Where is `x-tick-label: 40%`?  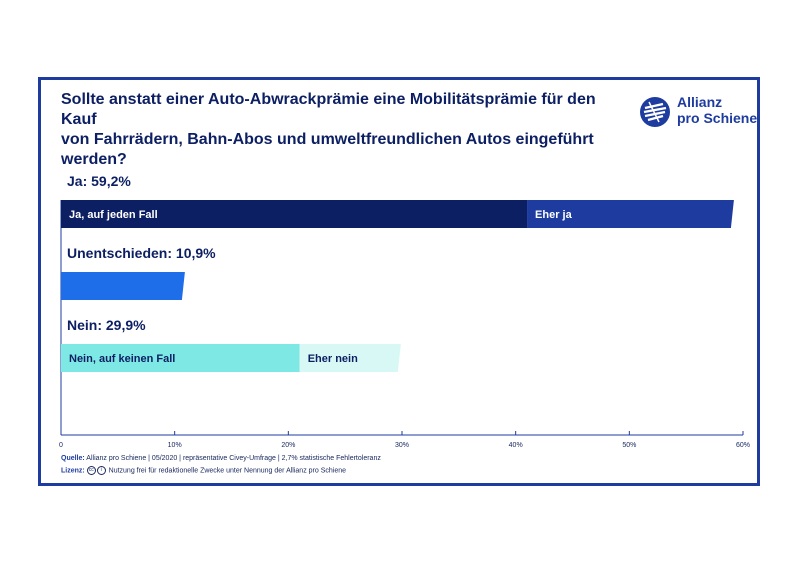 x-tick-label: 40% is located at coordinates (516, 445).